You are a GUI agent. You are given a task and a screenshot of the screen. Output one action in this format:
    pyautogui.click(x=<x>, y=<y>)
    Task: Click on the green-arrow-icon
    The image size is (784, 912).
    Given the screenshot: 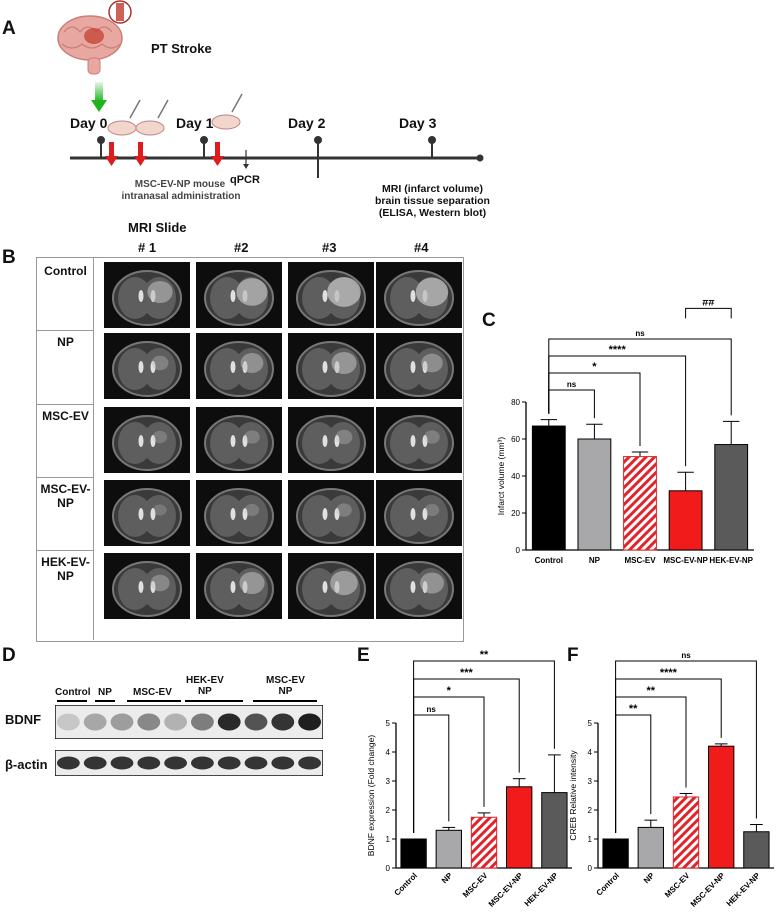 What is the action you would take?
    pyautogui.click(x=99, y=97)
    